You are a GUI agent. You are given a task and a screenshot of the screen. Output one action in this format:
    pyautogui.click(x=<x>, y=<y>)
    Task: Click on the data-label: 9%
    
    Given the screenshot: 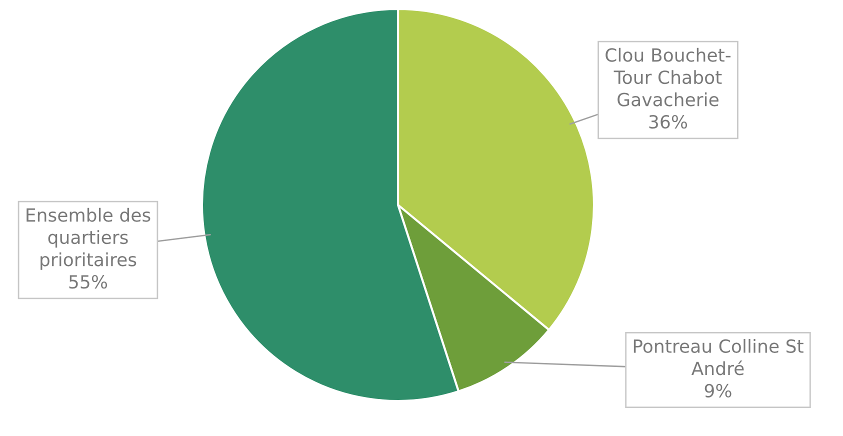 What is the action you would take?
    pyautogui.click(x=718, y=391)
    